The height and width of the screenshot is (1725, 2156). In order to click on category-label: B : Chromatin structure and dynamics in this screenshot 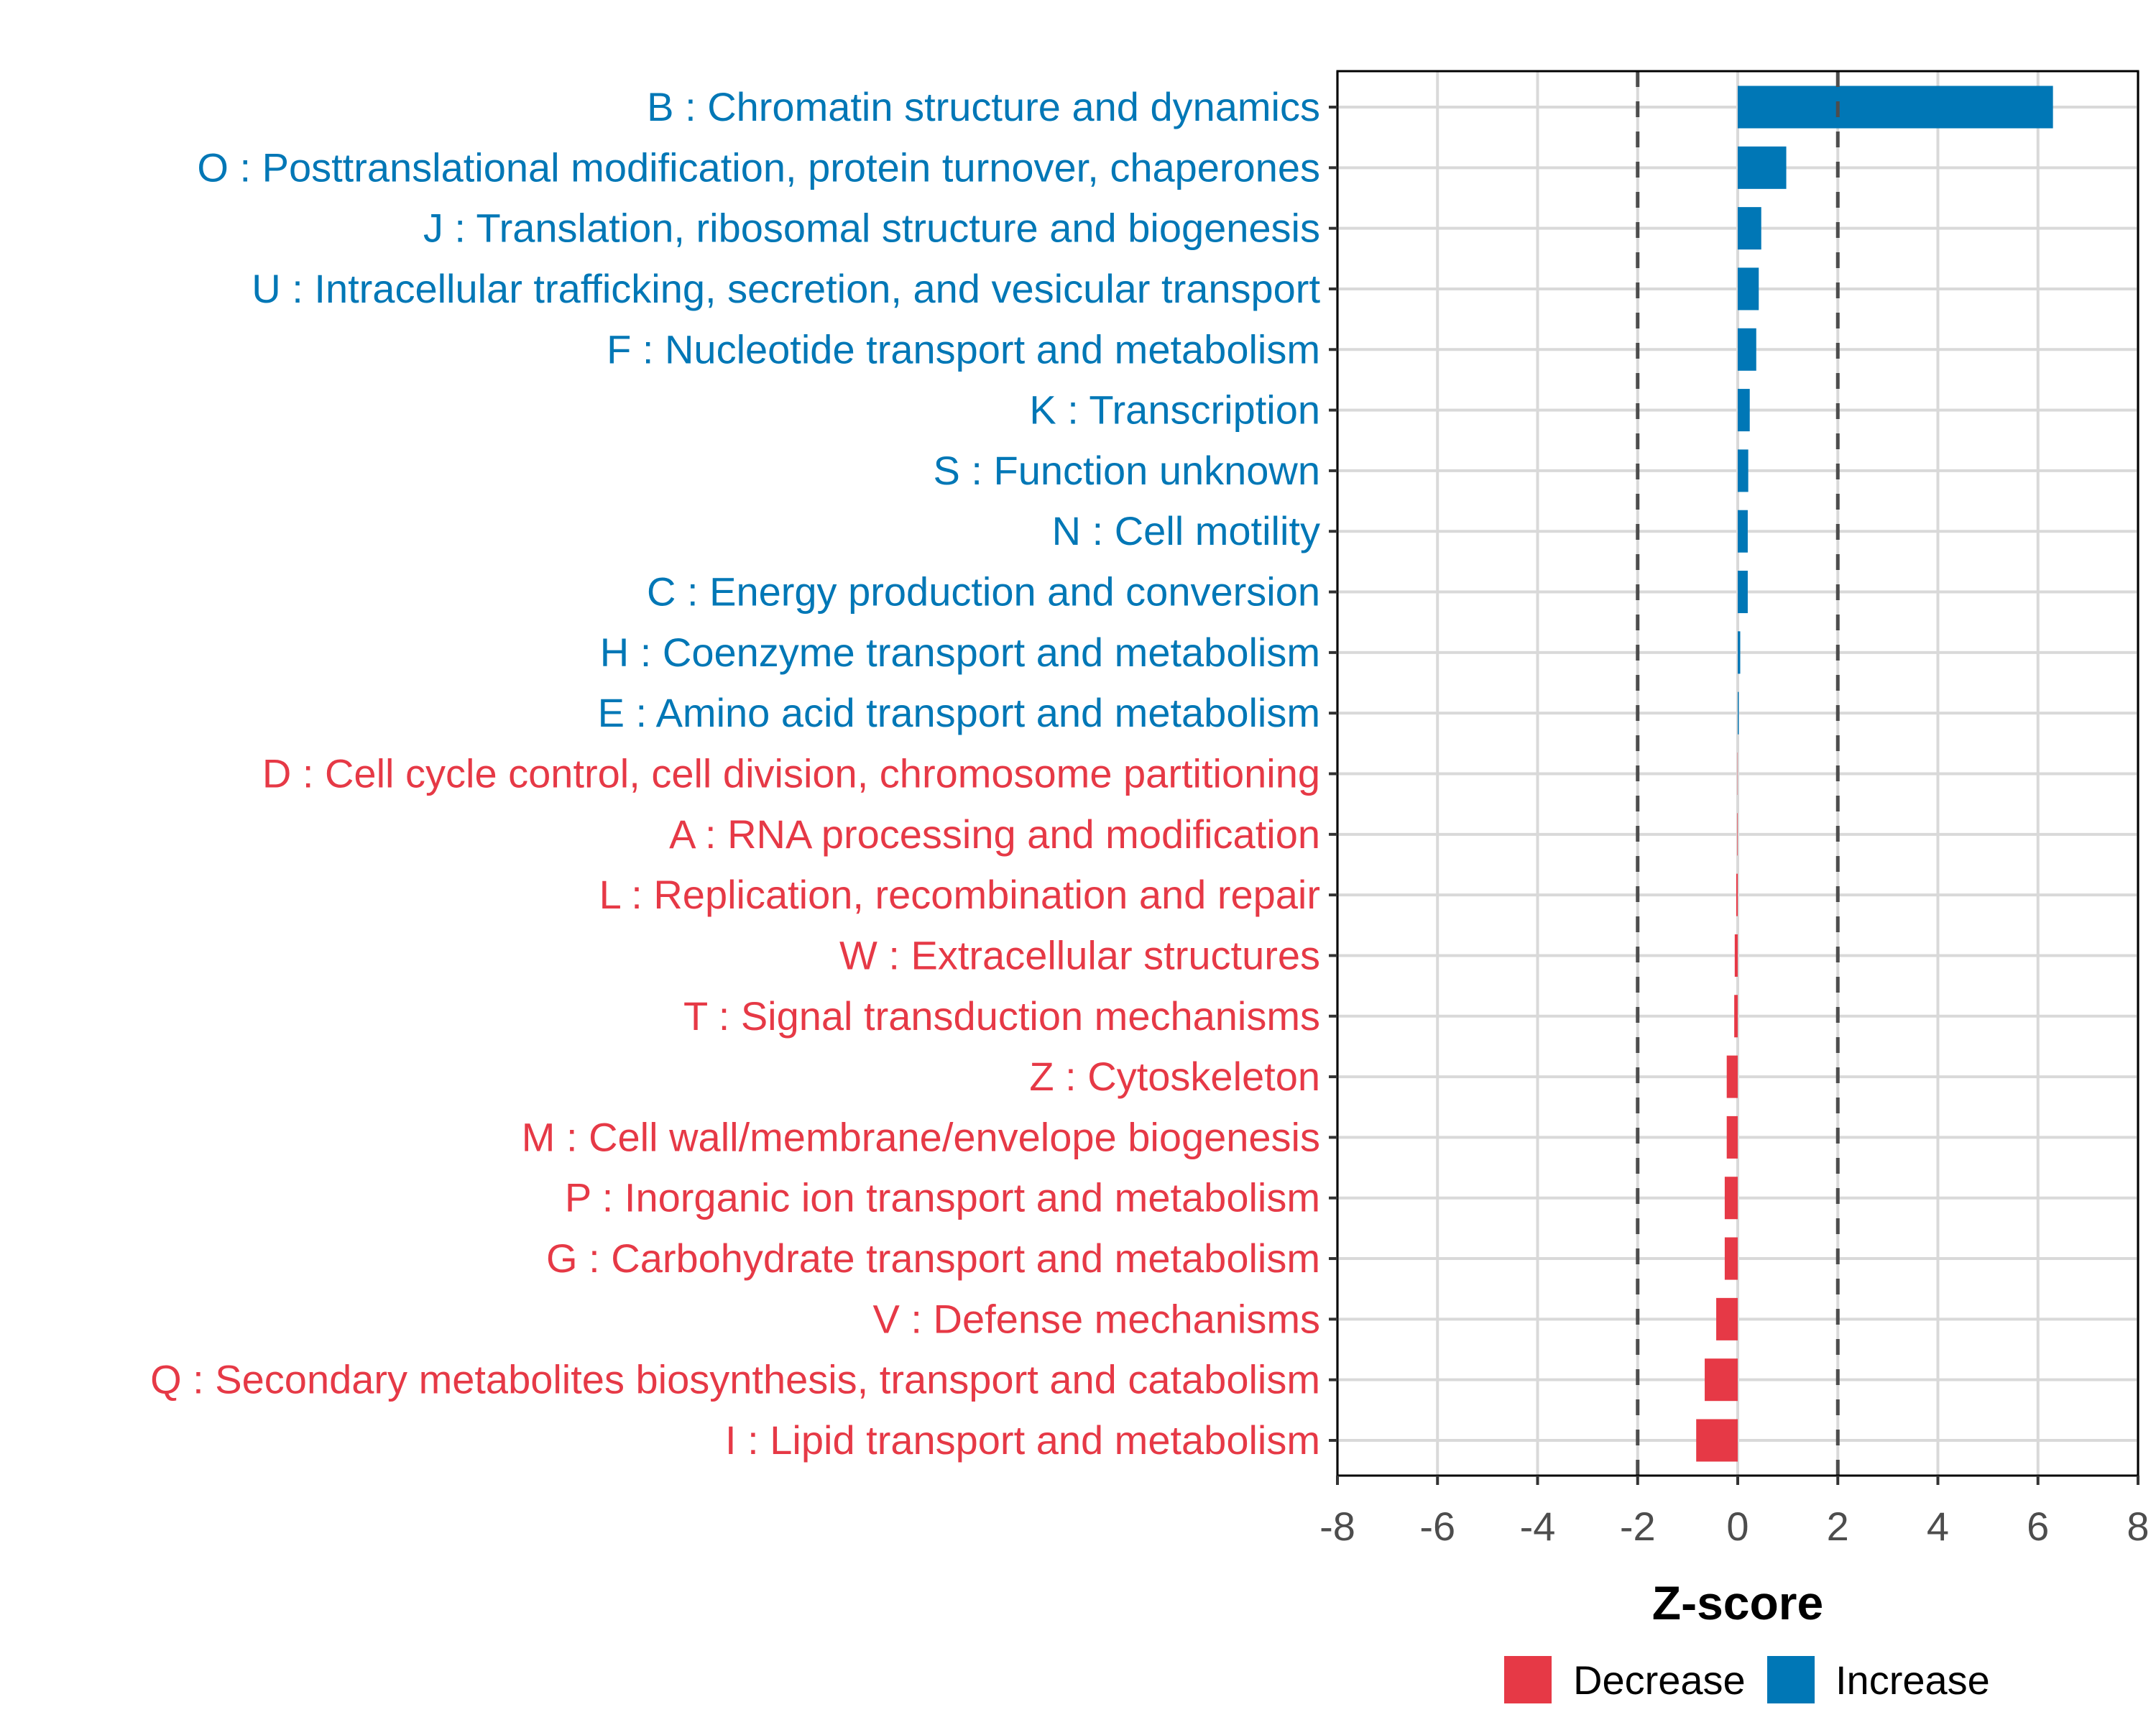, I will do `click(984, 106)`.